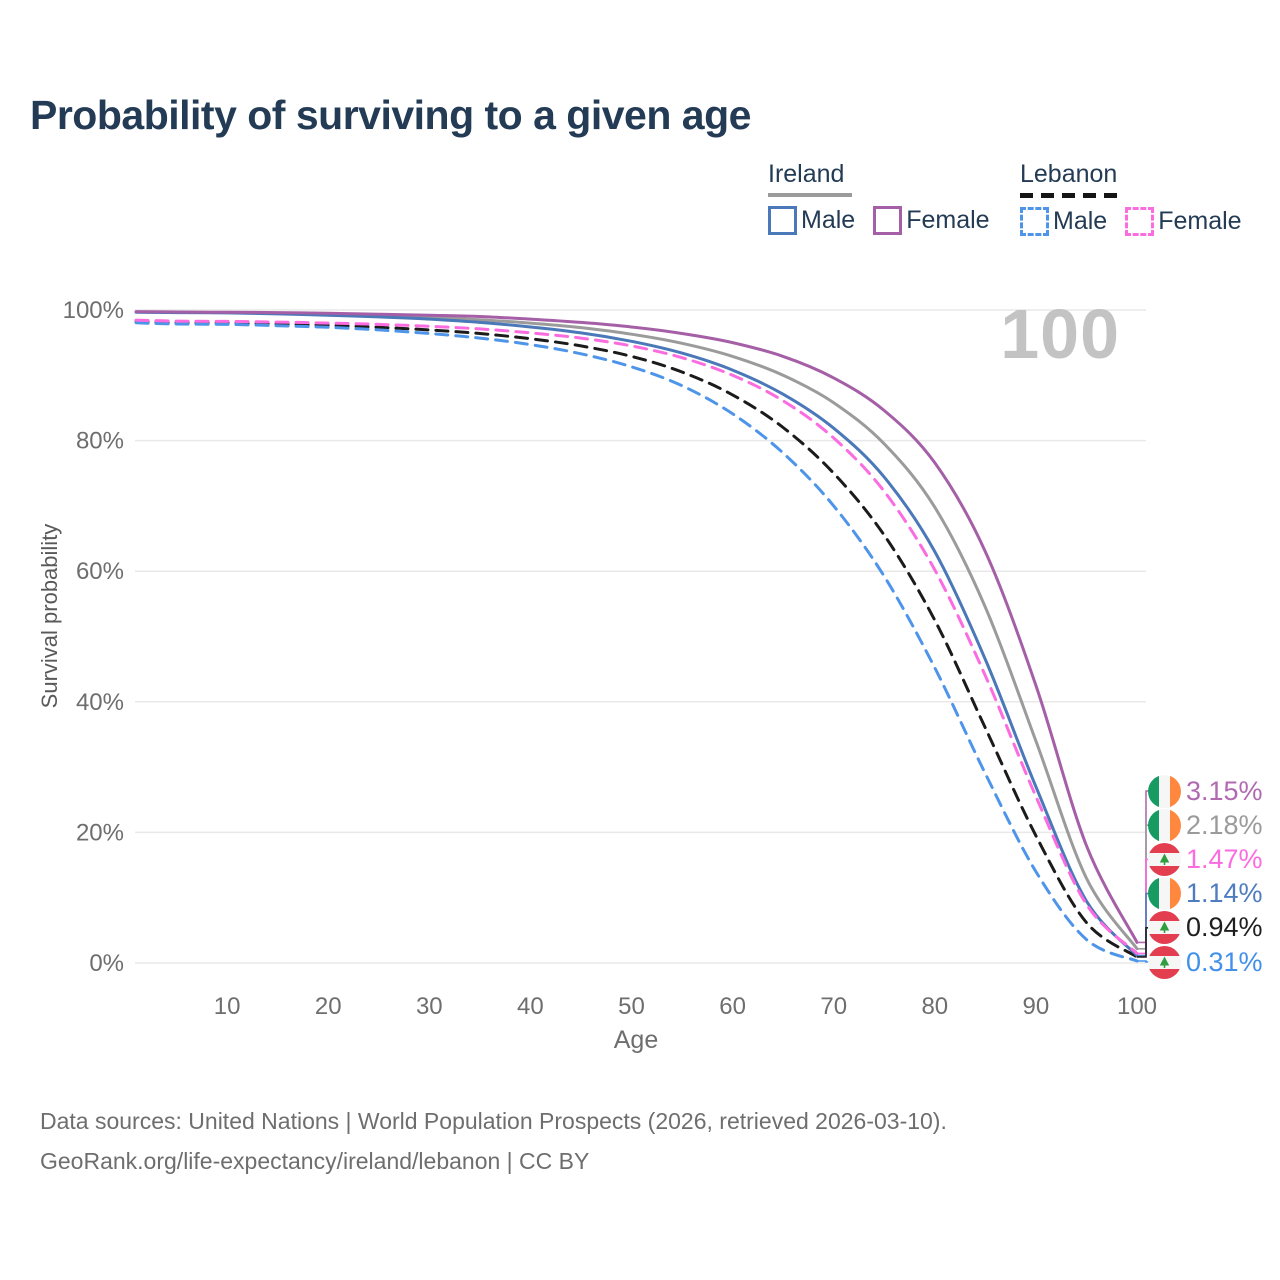 This screenshot has width=1280, height=1280. What do you see at coordinates (328, 1006) in the screenshot?
I see `x-tick-label: 20` at bounding box center [328, 1006].